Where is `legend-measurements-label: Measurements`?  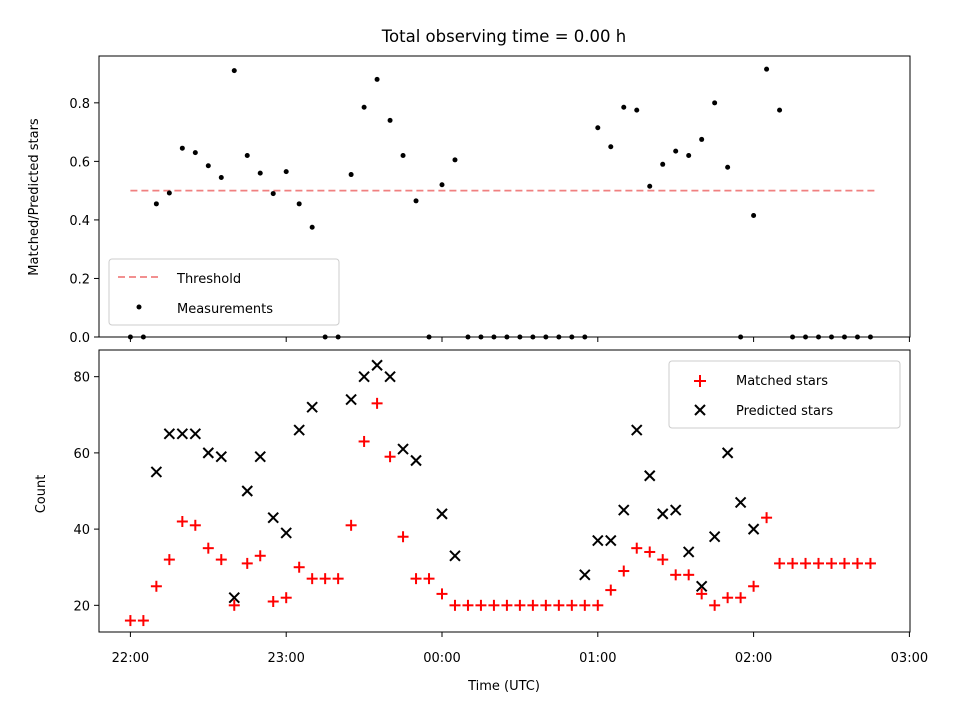 legend-measurements-label: Measurements is located at coordinates (225, 309).